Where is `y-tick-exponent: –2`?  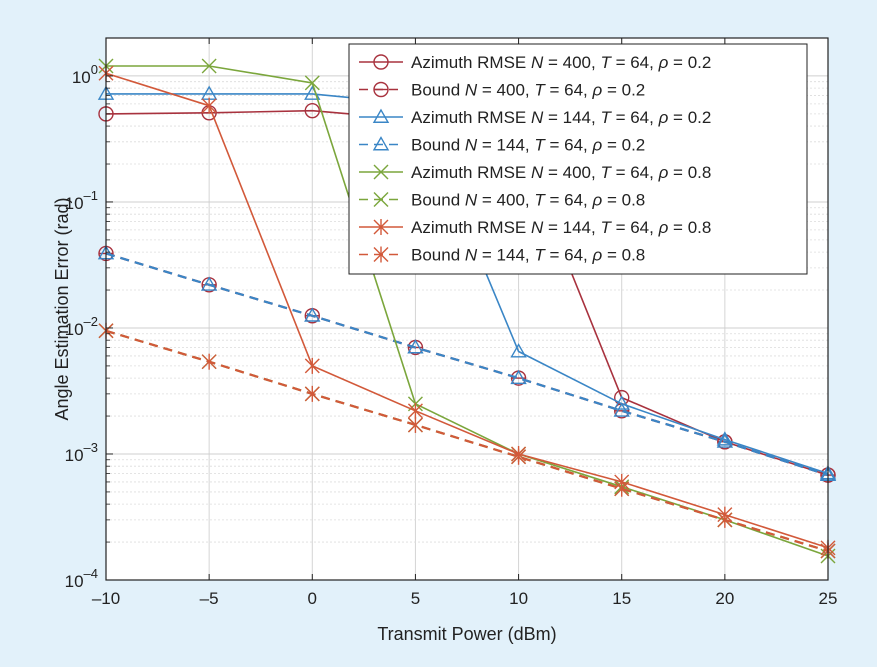 y-tick-exponent: –2 is located at coordinates (91, 321).